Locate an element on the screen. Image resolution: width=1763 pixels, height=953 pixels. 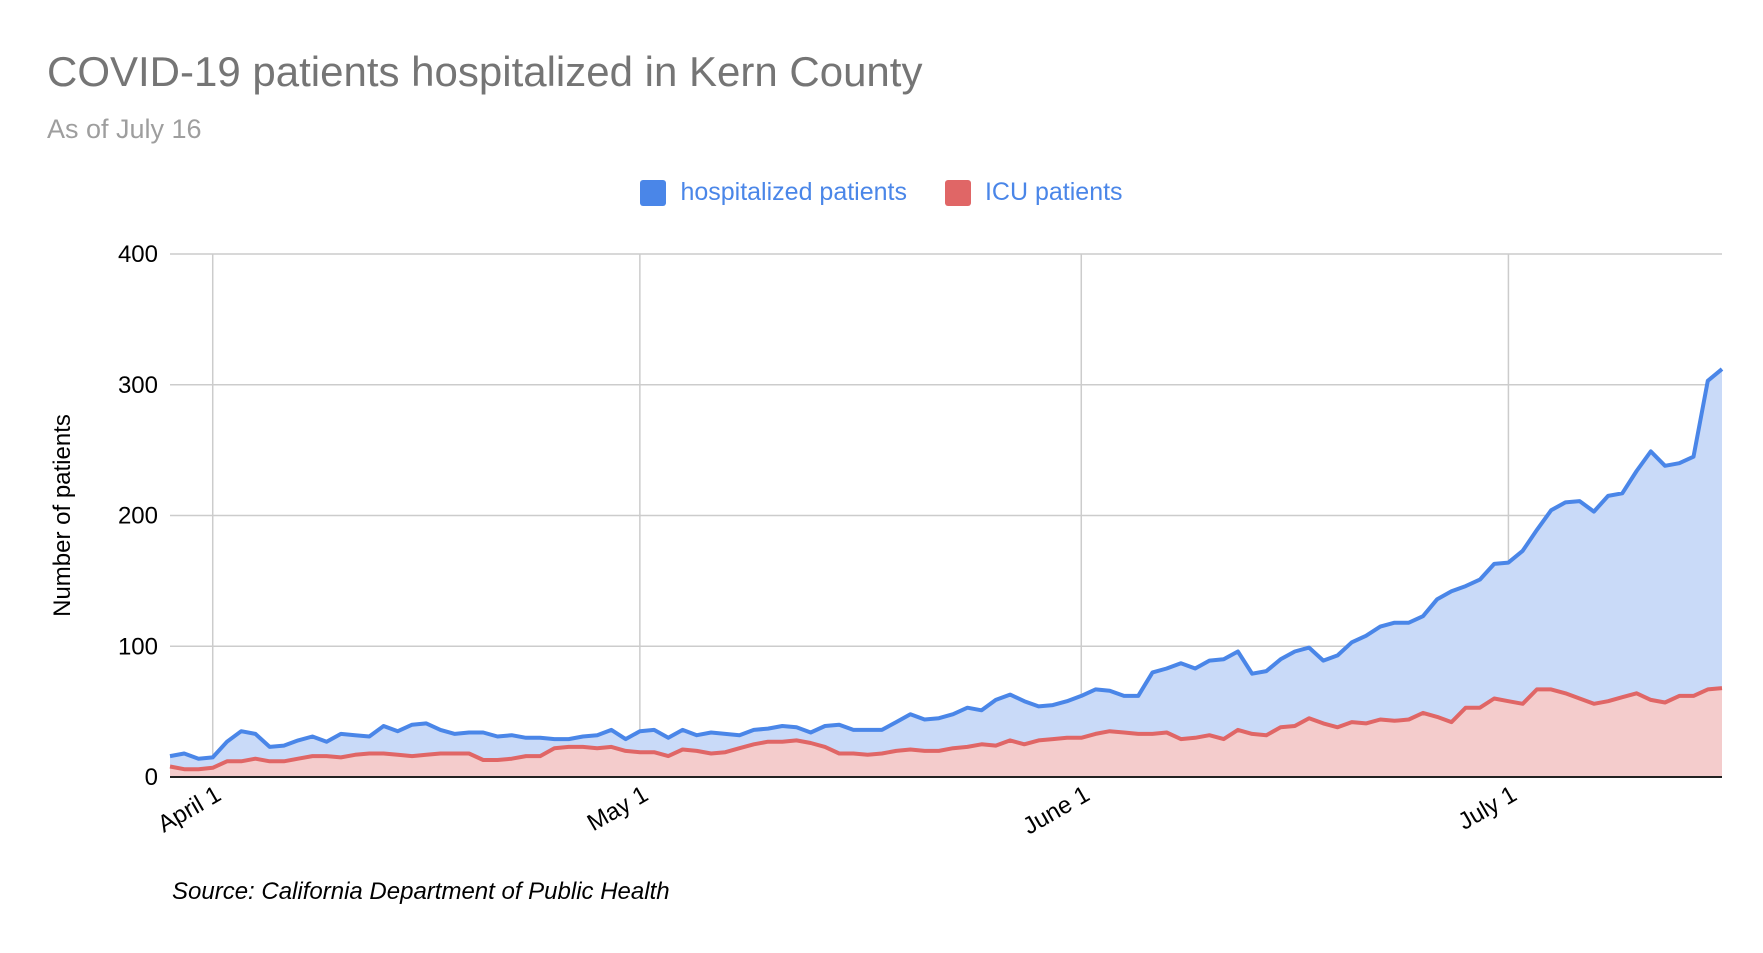
legend-swatch-hospitalized is located at coordinates (653, 192).